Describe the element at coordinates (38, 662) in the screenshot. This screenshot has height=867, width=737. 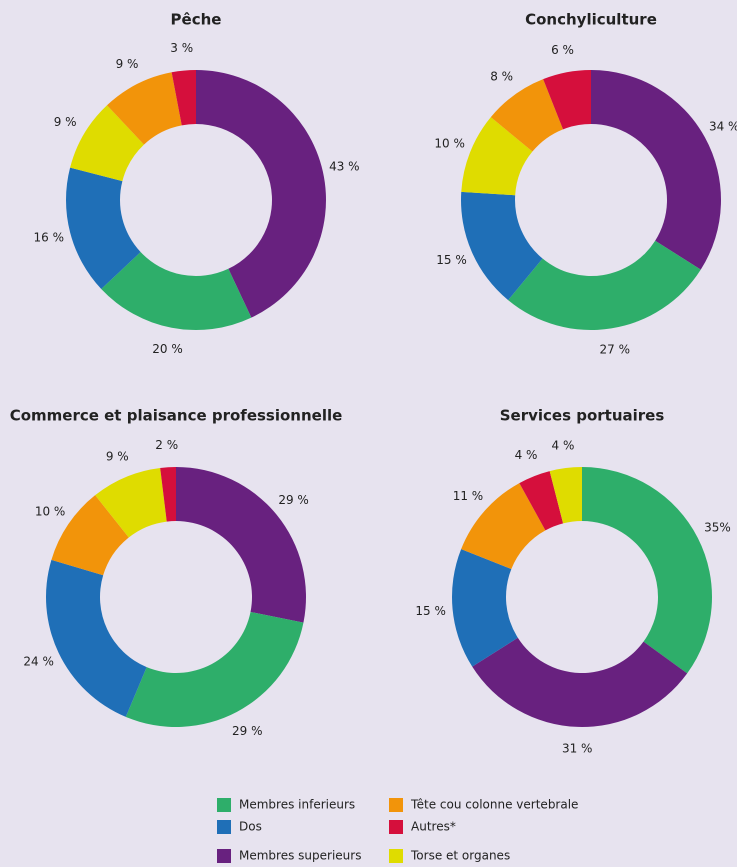
I see `data-label: 24 %` at that location.